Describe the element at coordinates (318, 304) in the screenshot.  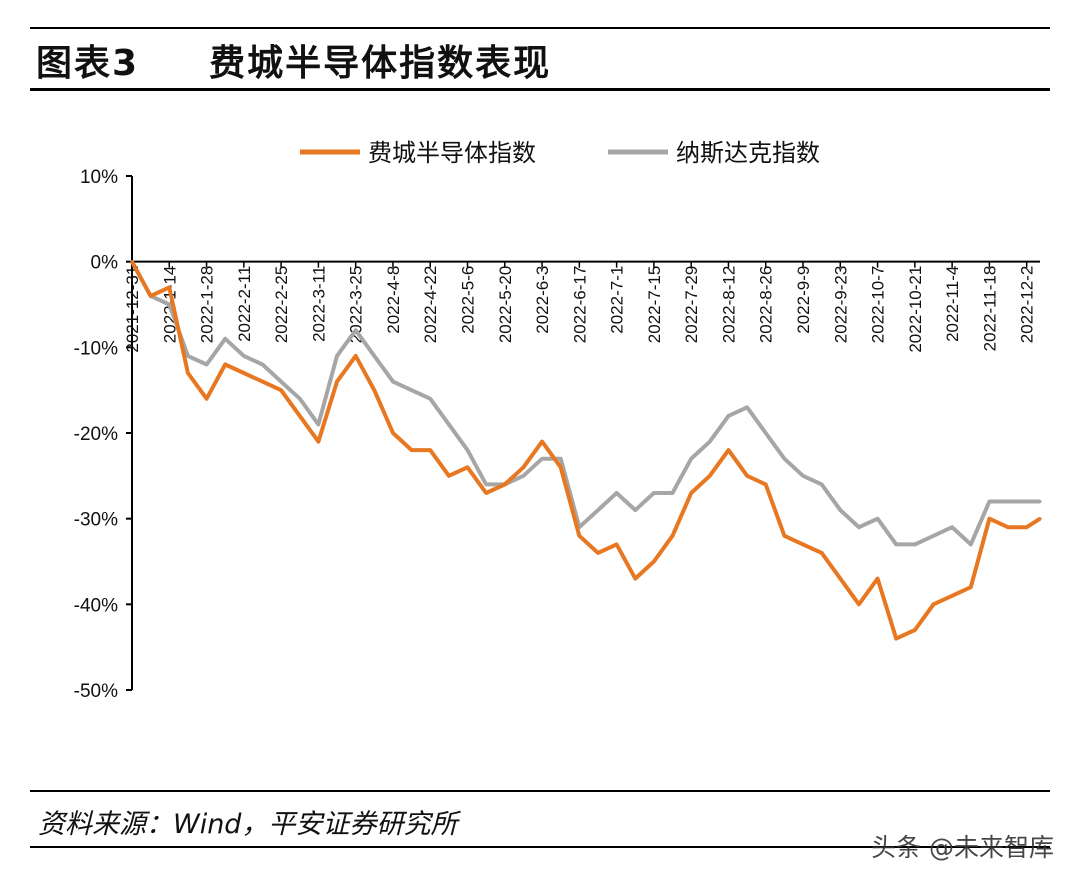
I see `x-tick-label: 2022-3-11` at that location.